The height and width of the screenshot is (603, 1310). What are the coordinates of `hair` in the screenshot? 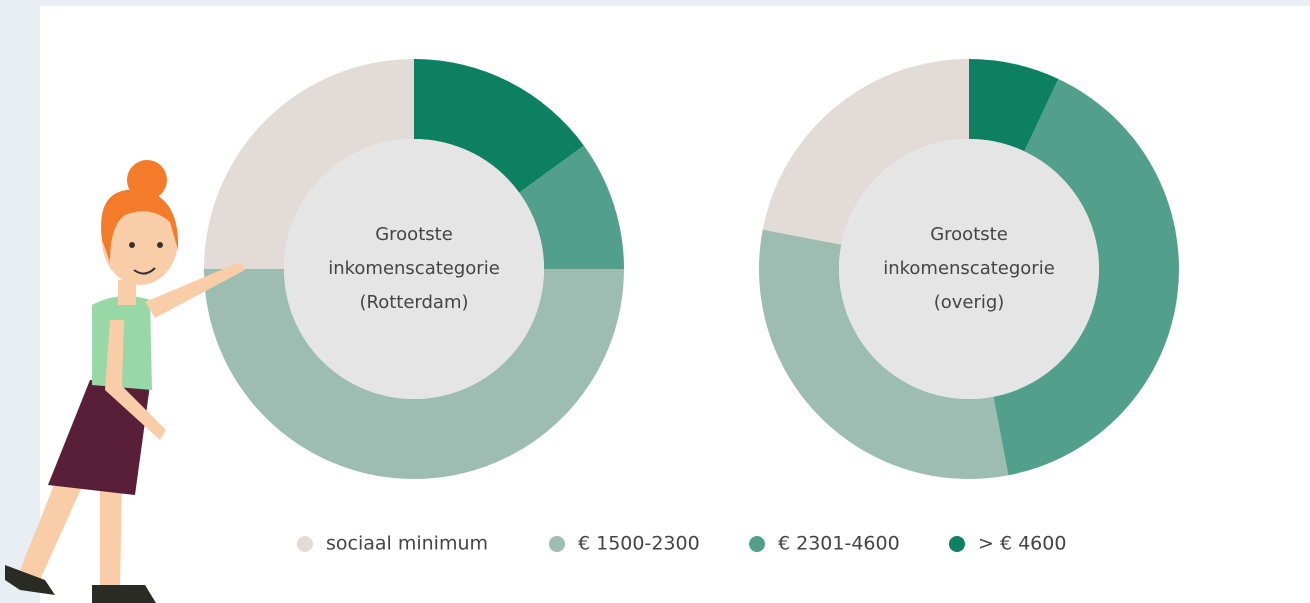 It's located at (140, 225).